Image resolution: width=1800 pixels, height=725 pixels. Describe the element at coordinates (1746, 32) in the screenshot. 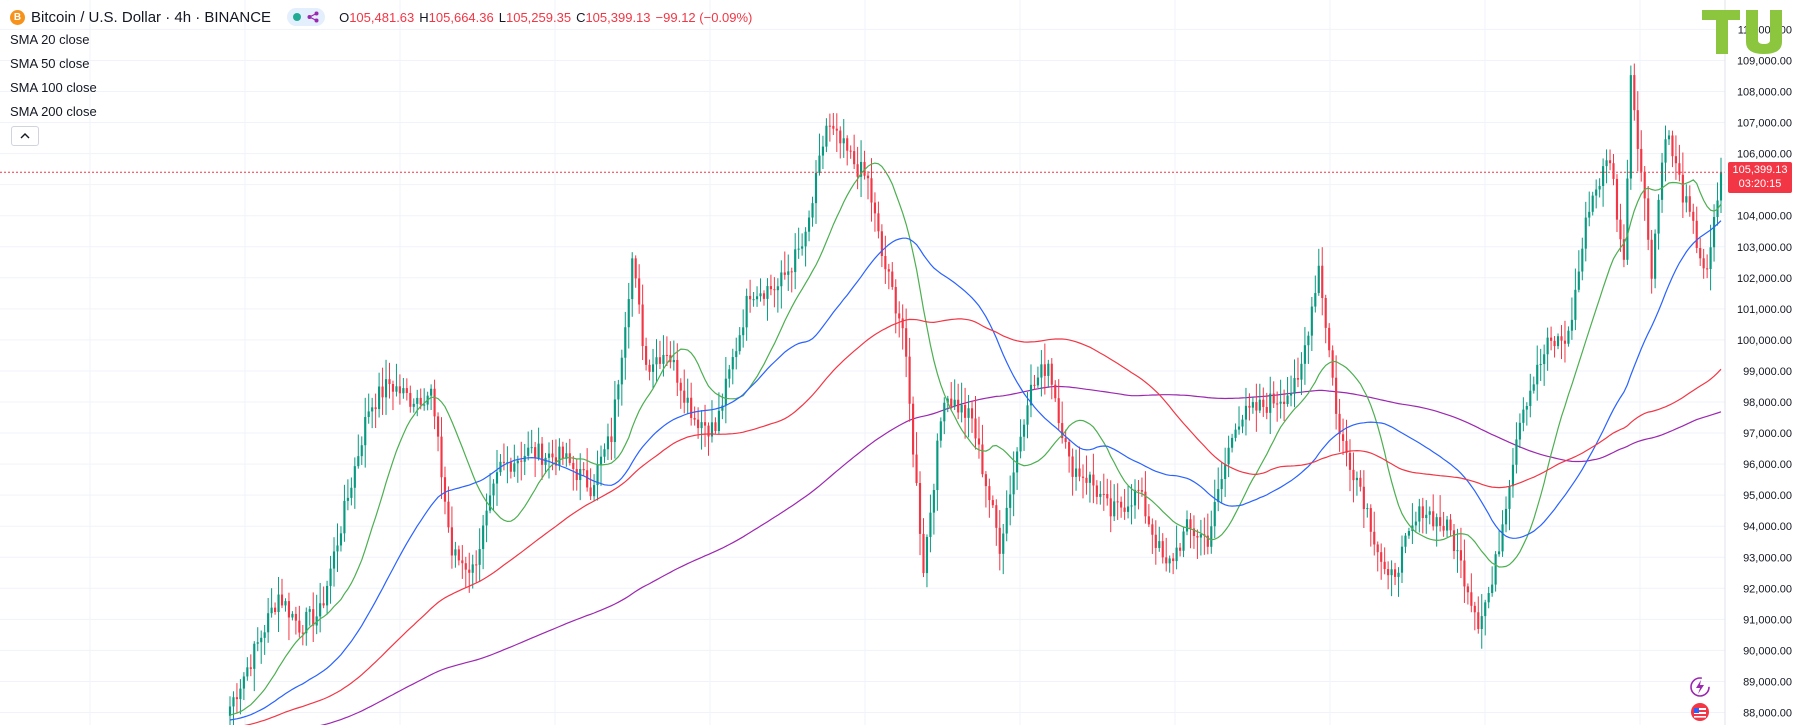

I see `tradingview-logo` at that location.